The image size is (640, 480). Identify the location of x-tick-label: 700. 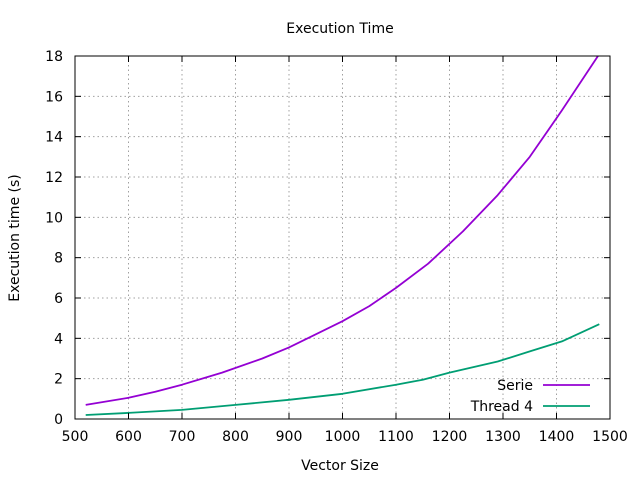
(182, 437).